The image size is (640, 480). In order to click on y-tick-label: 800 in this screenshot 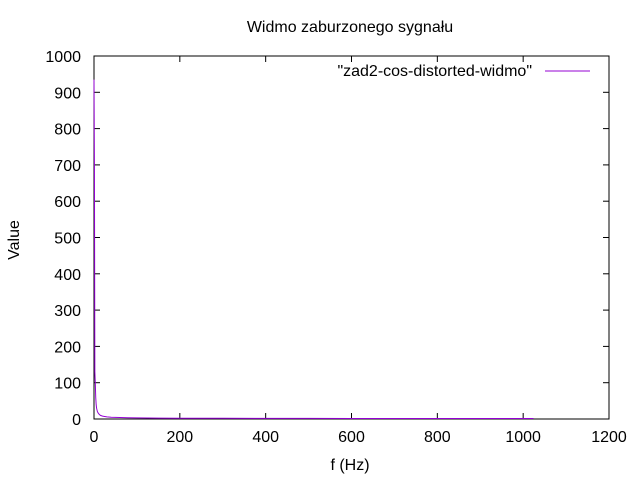, I will do `click(67, 130)`.